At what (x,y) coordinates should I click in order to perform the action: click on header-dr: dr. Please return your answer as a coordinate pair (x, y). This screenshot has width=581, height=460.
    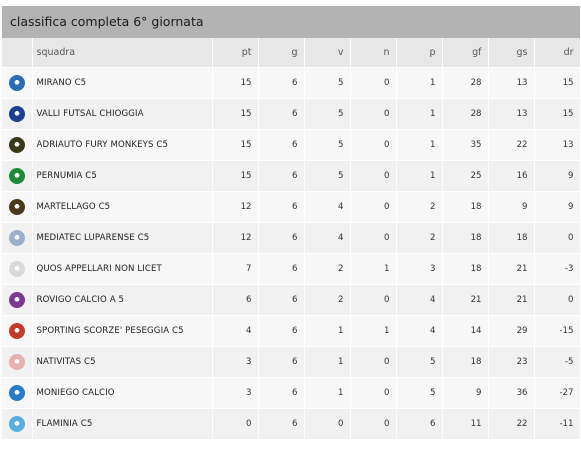
    Looking at the image, I should click on (557, 53).